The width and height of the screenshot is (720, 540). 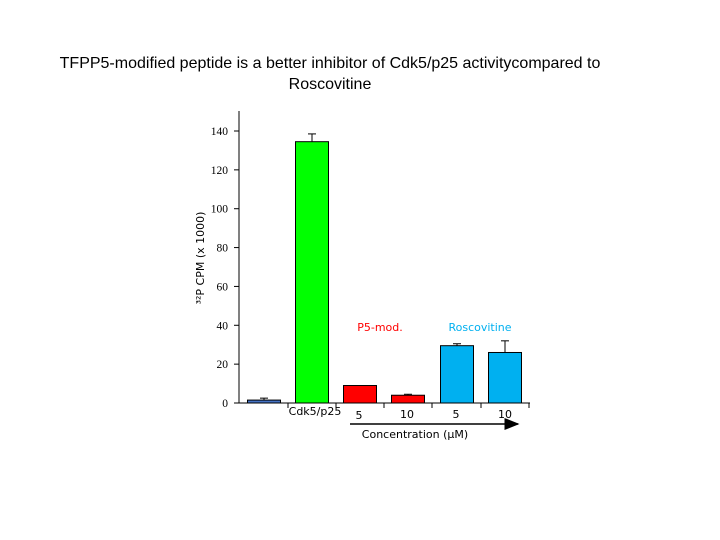 I want to click on y-axis-label: ³²P CPM (x 1000), so click(x=200, y=258).